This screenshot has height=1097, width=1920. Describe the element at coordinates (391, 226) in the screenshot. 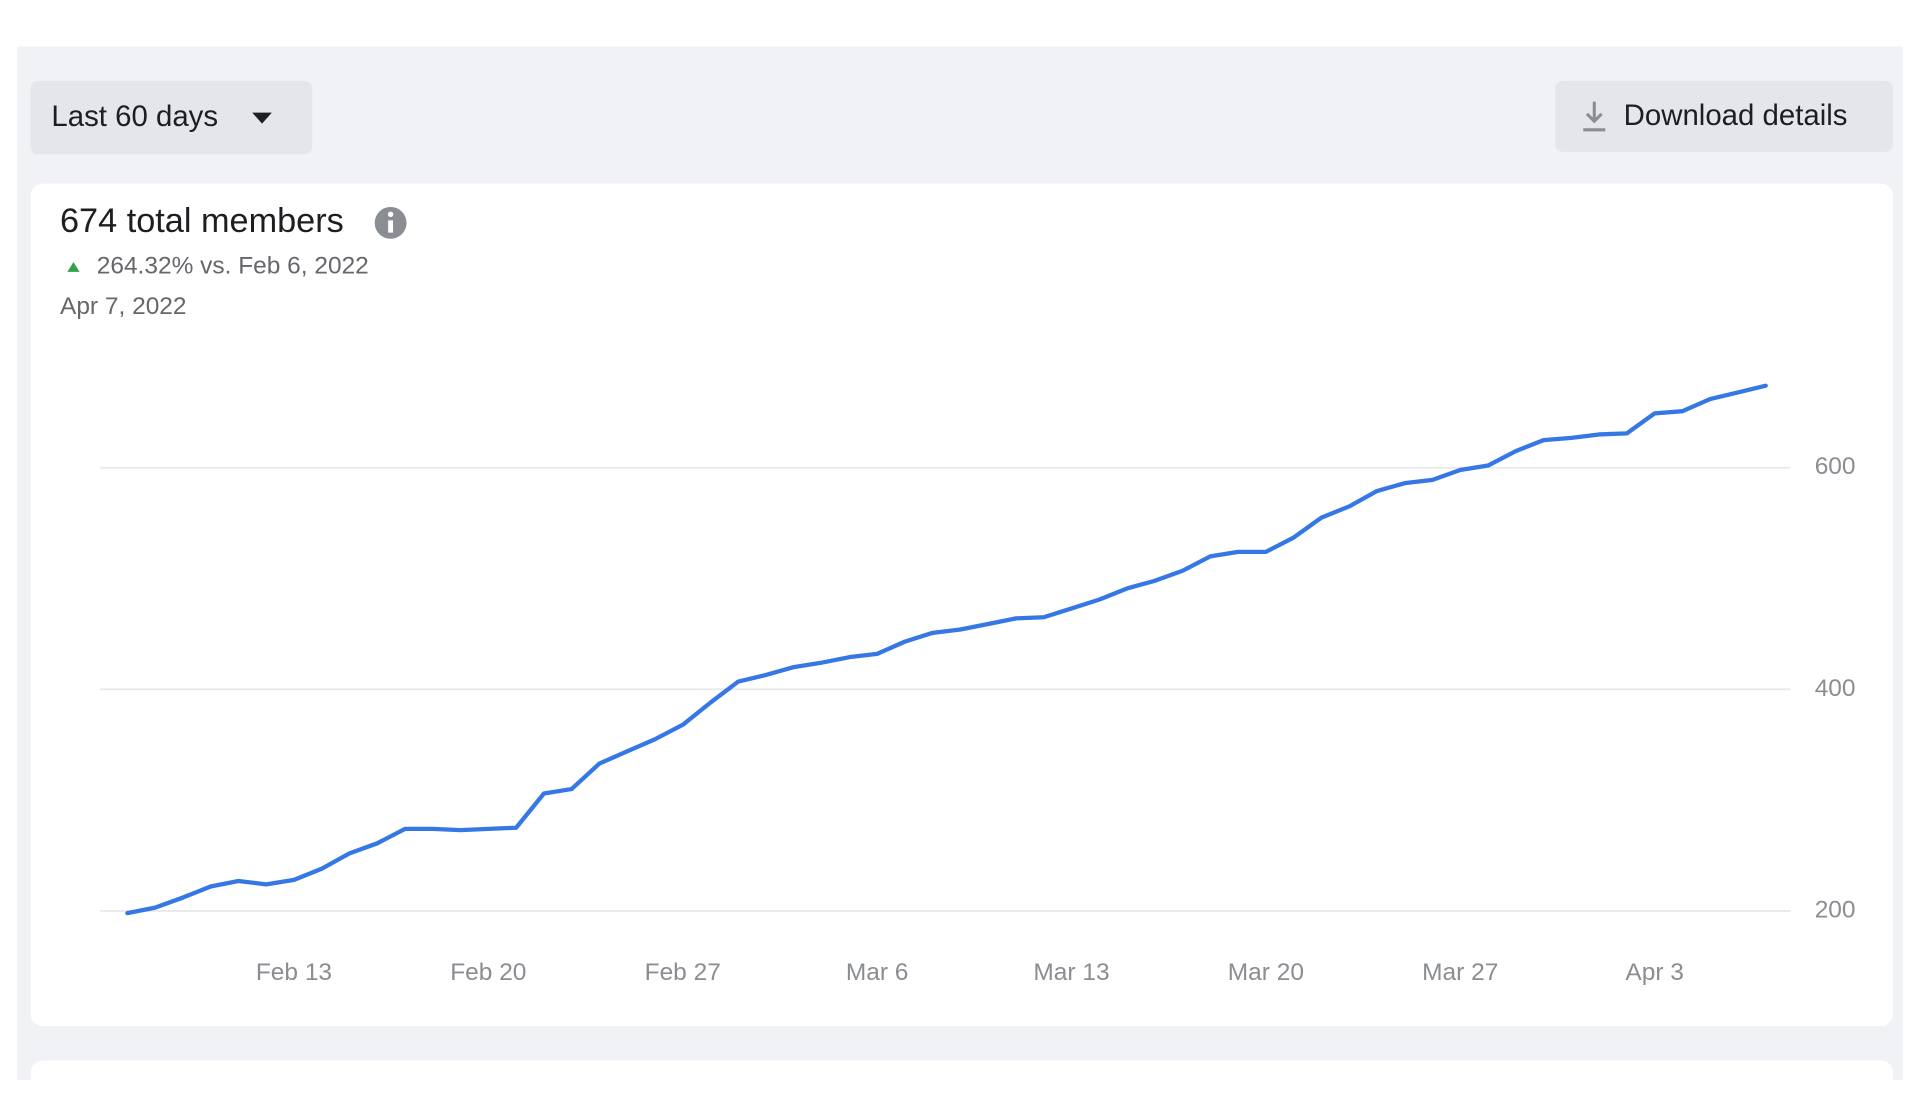

I see `info-icon-glyph` at that location.